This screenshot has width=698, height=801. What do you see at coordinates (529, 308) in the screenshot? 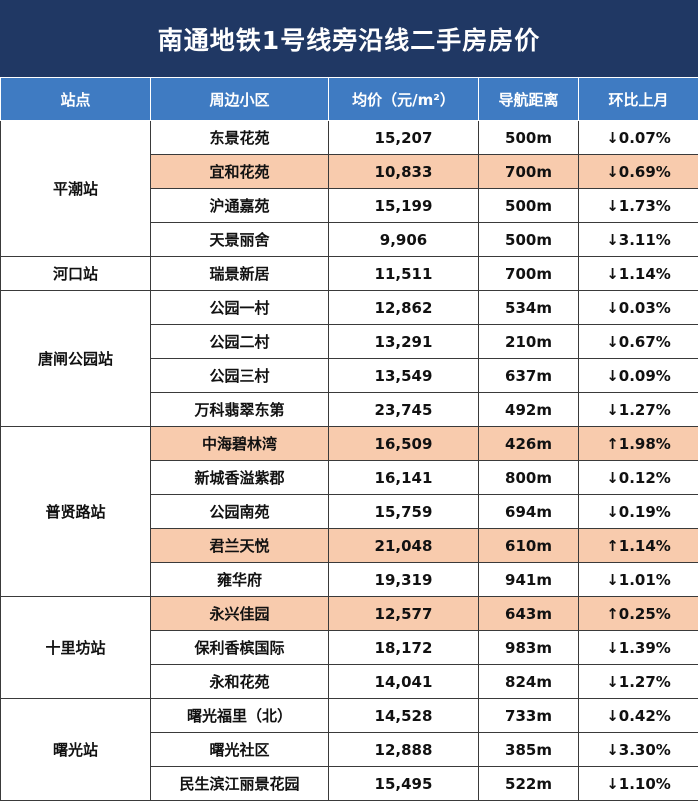
I see `distance-cell: 534m` at bounding box center [529, 308].